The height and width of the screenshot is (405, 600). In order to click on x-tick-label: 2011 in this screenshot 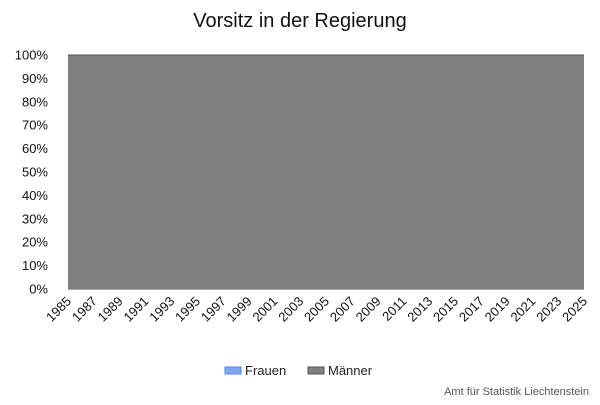, I will do `click(394, 309)`.